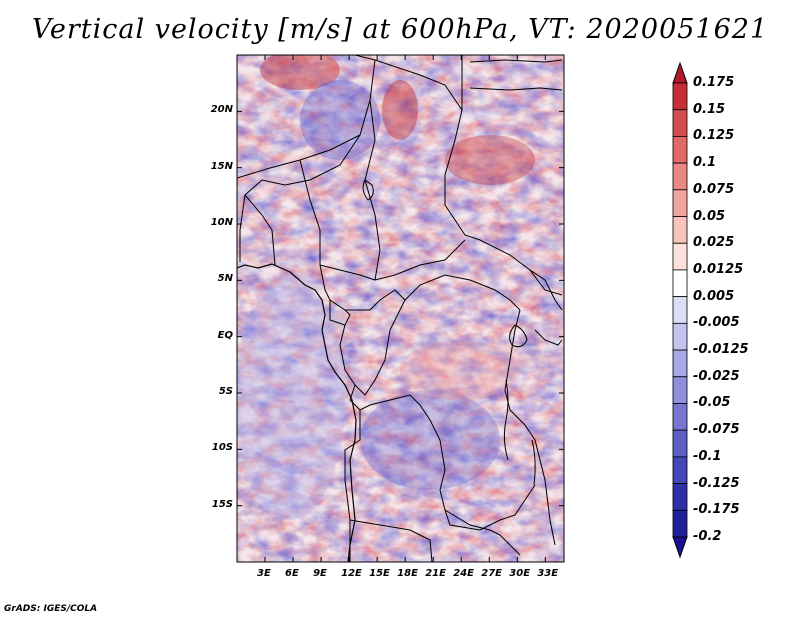 Image resolution: width=800 pixels, height=622 pixels. Describe the element at coordinates (709, 109) in the screenshot. I see `colorbar-level-label: 0.15` at that location.